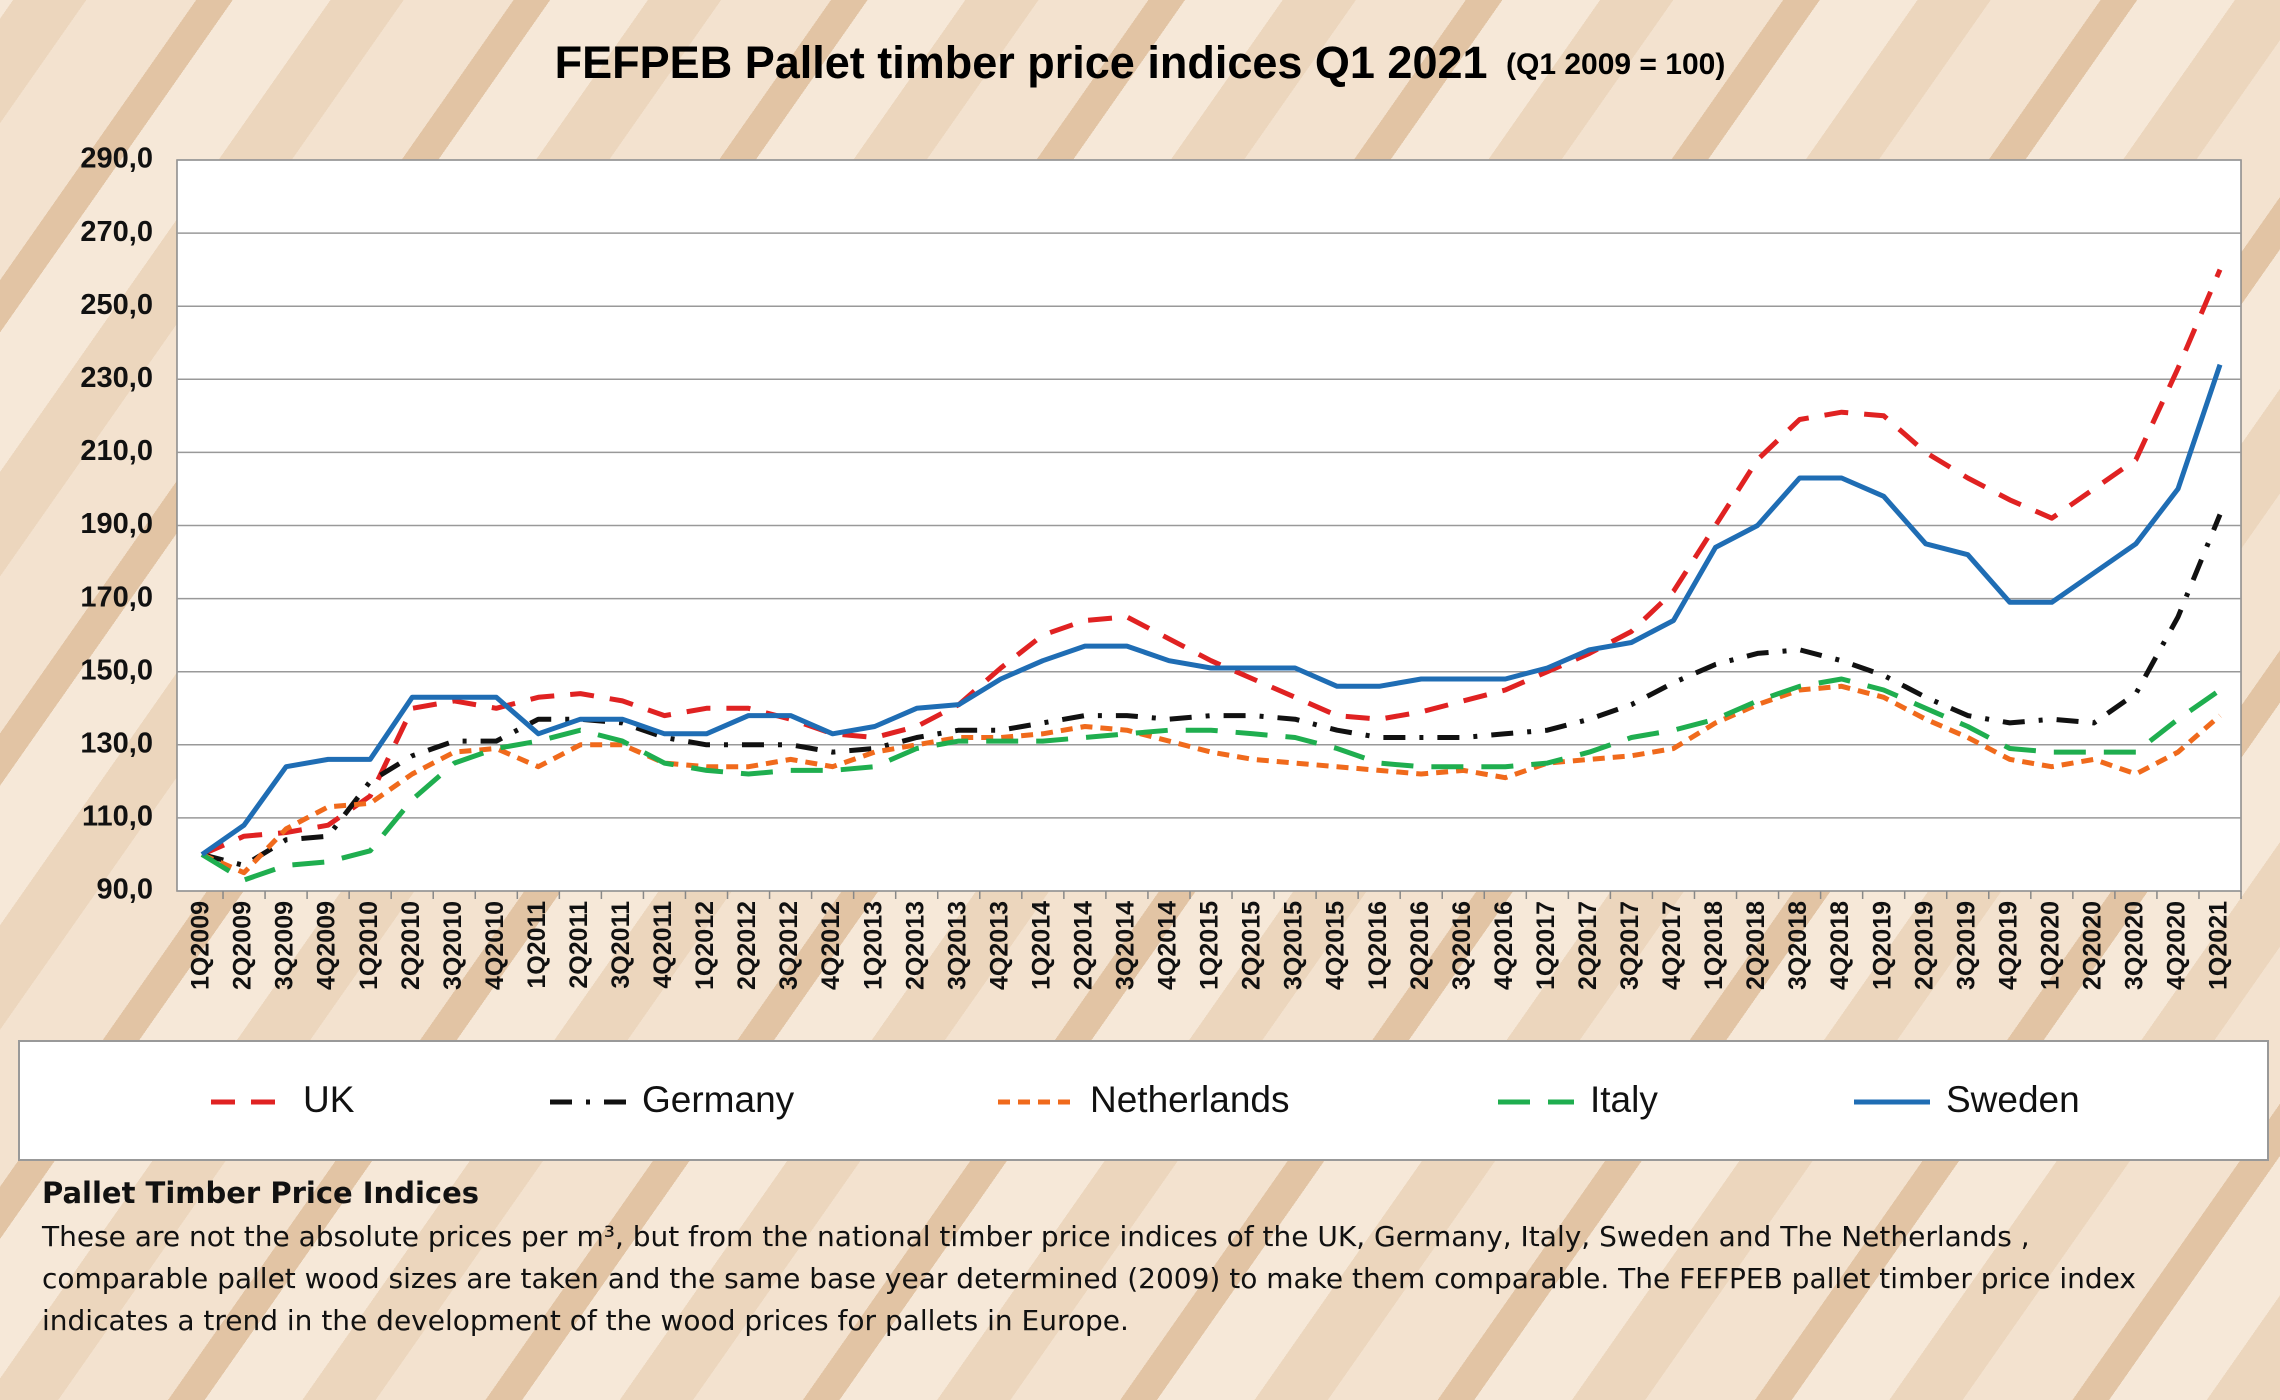  Describe the element at coordinates (411, 945) in the screenshot. I see `x-tick-label: 2Q2010` at that location.